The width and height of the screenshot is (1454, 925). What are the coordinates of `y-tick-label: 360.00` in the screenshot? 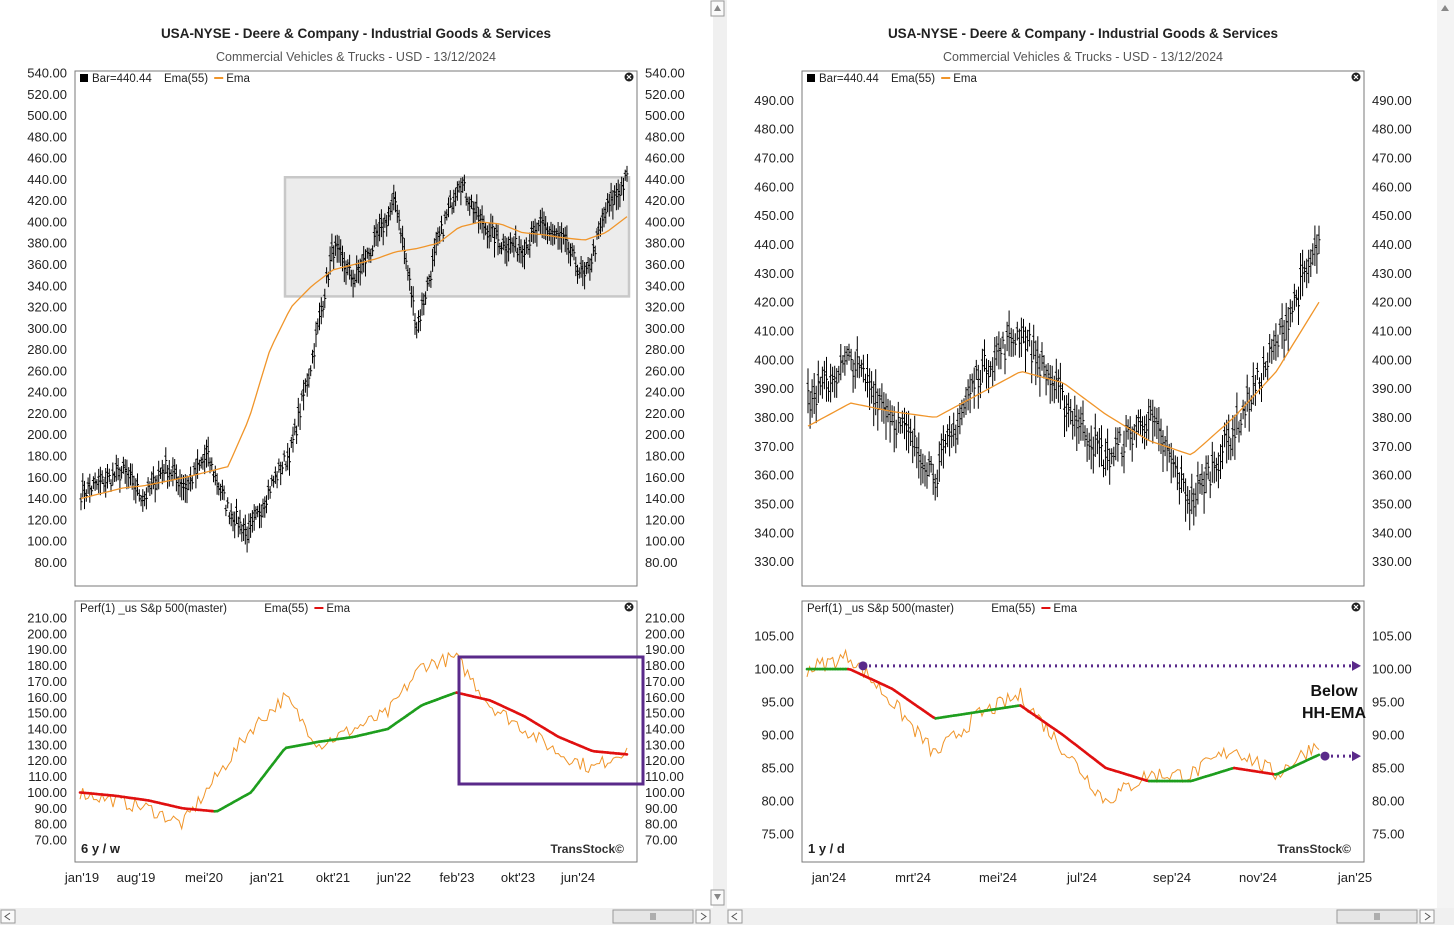 It's located at (1392, 475).